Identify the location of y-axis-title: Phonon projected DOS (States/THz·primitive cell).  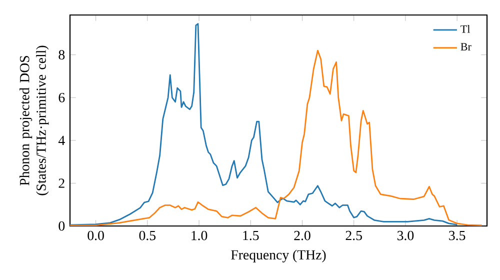
(34, 121).